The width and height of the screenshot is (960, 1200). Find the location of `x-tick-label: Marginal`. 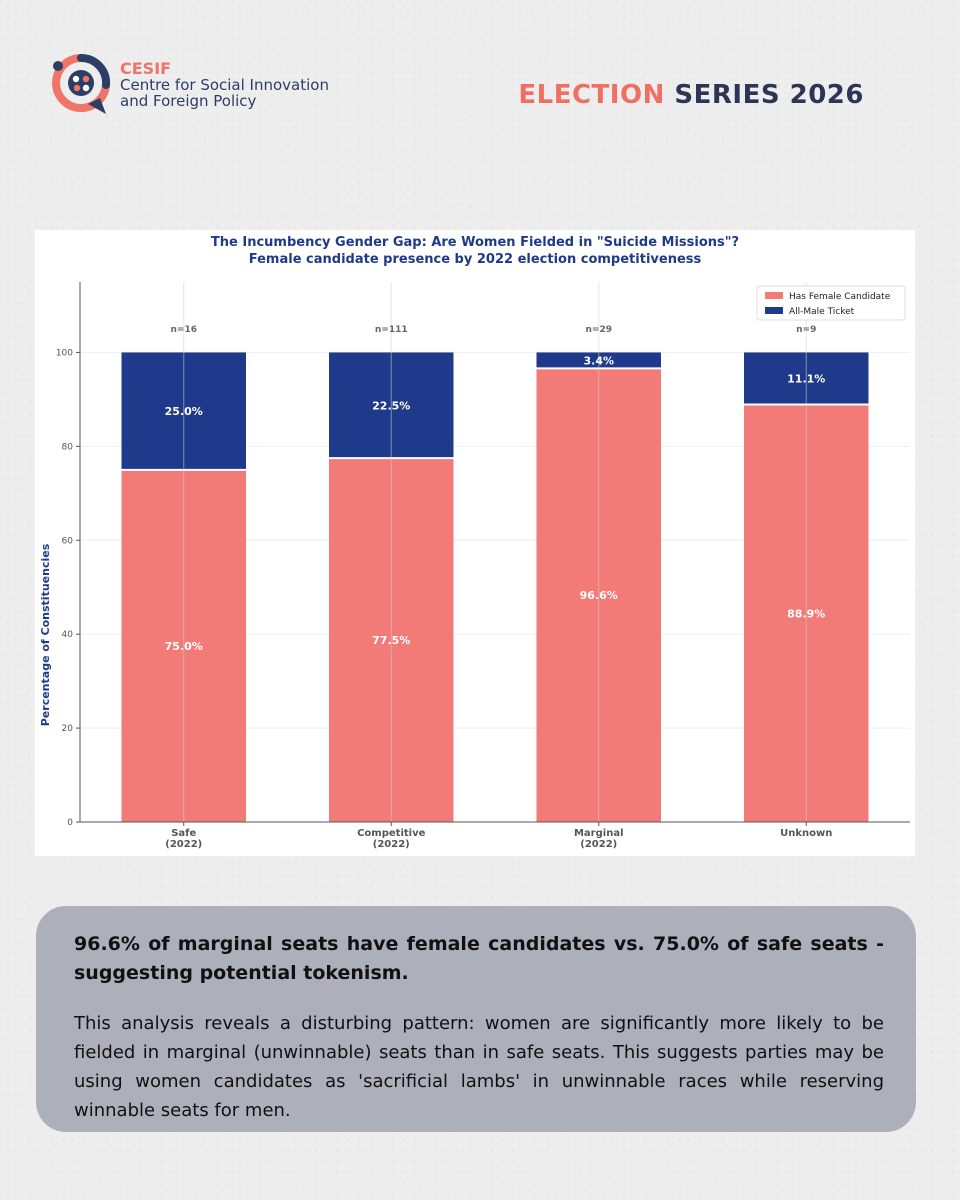

x-tick-label: Marginal is located at coordinates (599, 833).